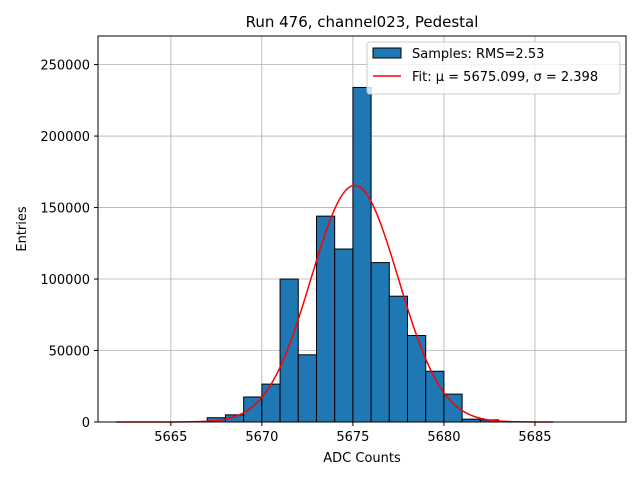 The height and width of the screenshot is (480, 640). I want to click on y-tick-label: 0, so click(86, 423).